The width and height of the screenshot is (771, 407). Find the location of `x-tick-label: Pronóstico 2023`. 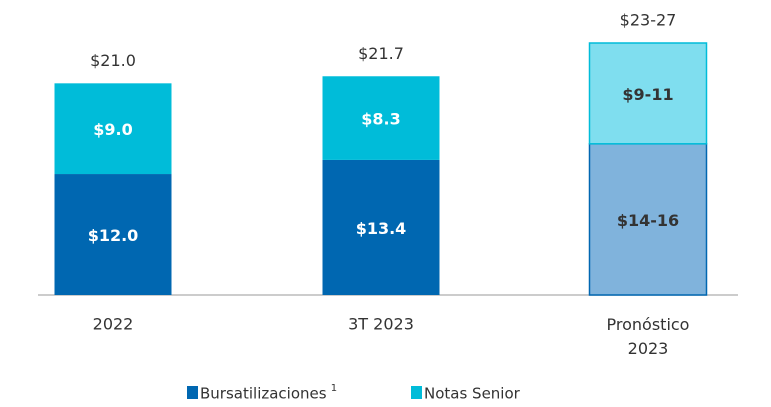

x-tick-label: Pronóstico 2023 is located at coordinates (648, 336).